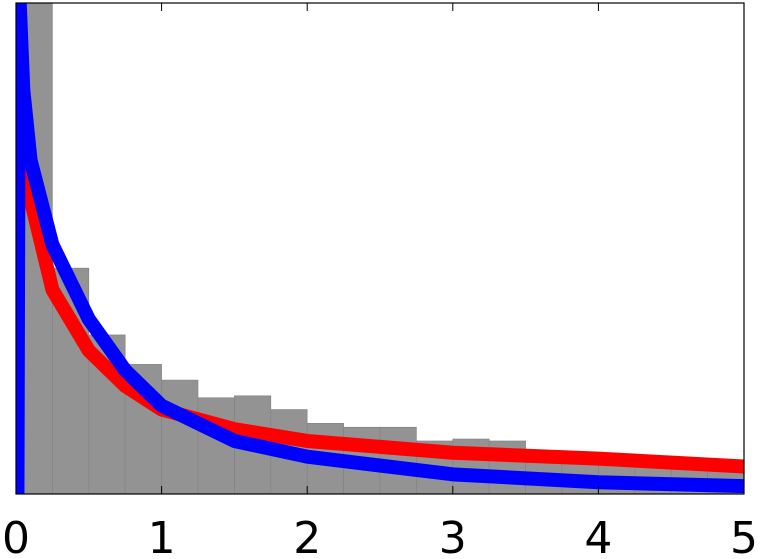 Image resolution: width=760 pixels, height=559 pixels. What do you see at coordinates (598, 536) in the screenshot?
I see `x-tick-label: 4` at bounding box center [598, 536].